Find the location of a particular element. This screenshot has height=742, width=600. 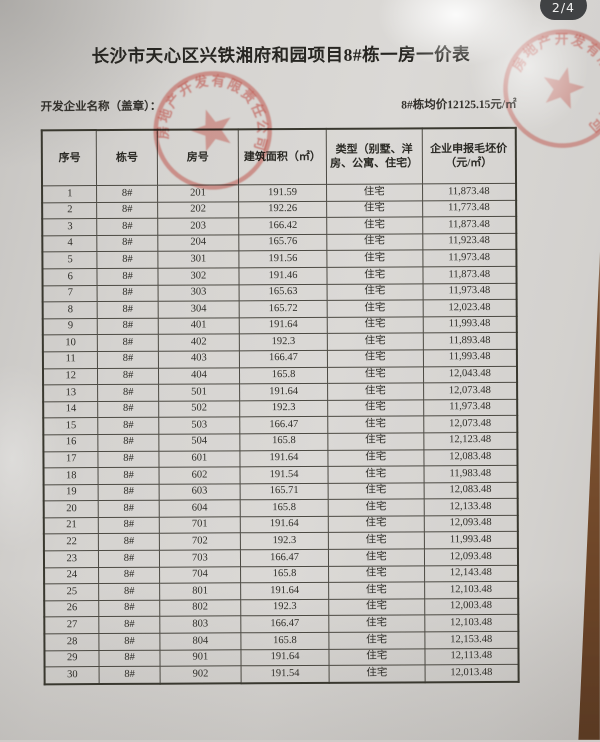

cell-area: 165.72 is located at coordinates (283, 309).